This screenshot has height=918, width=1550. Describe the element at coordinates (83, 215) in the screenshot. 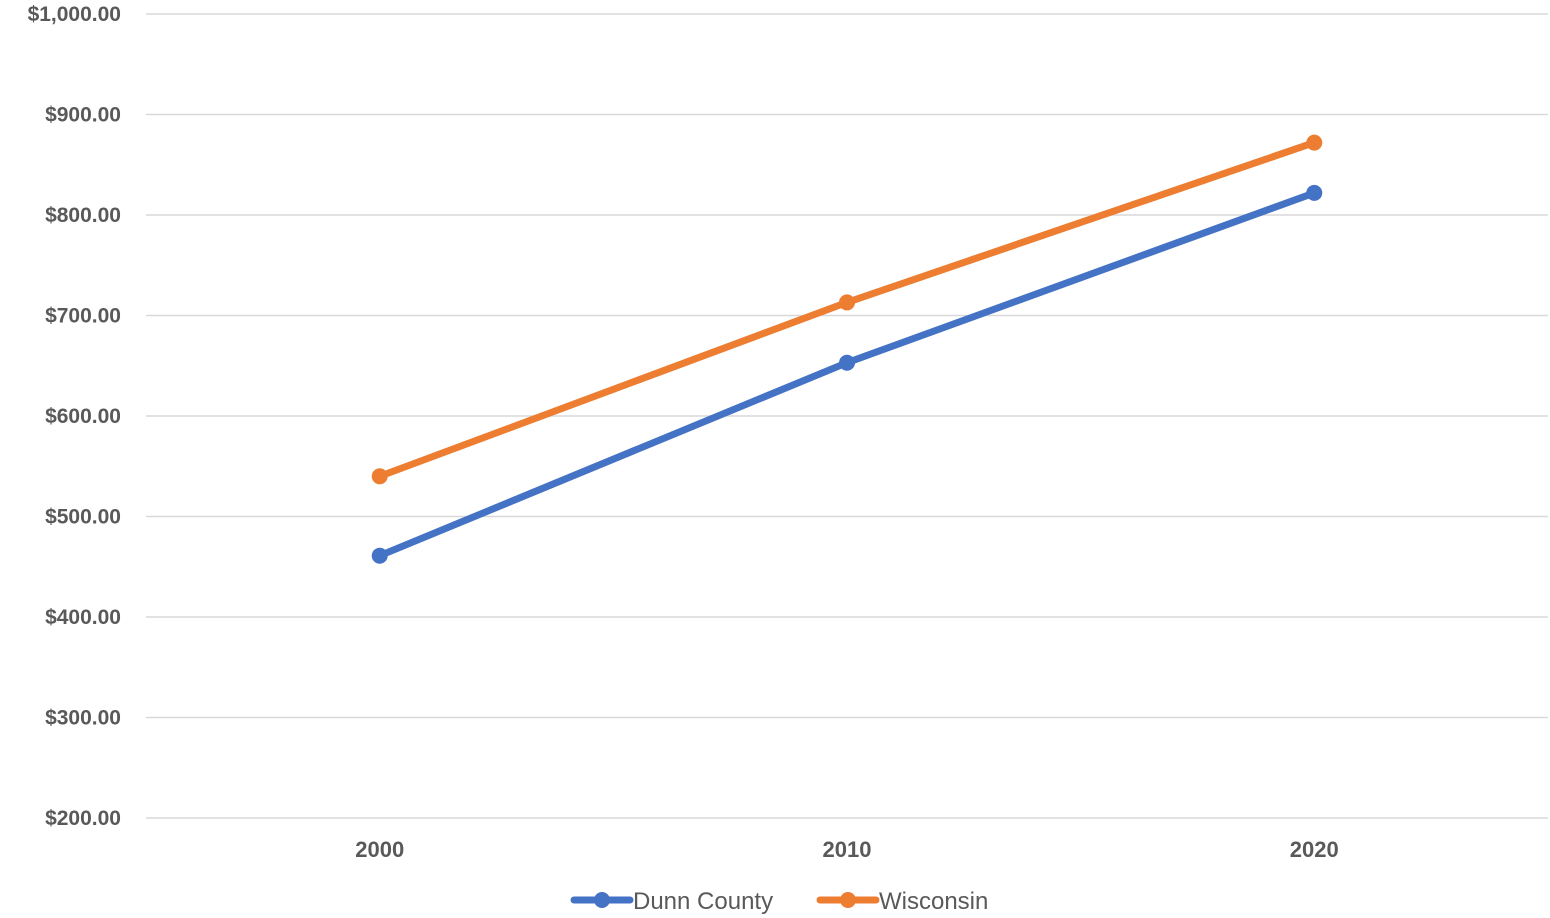

I see `y-tick-label: $800.00` at that location.